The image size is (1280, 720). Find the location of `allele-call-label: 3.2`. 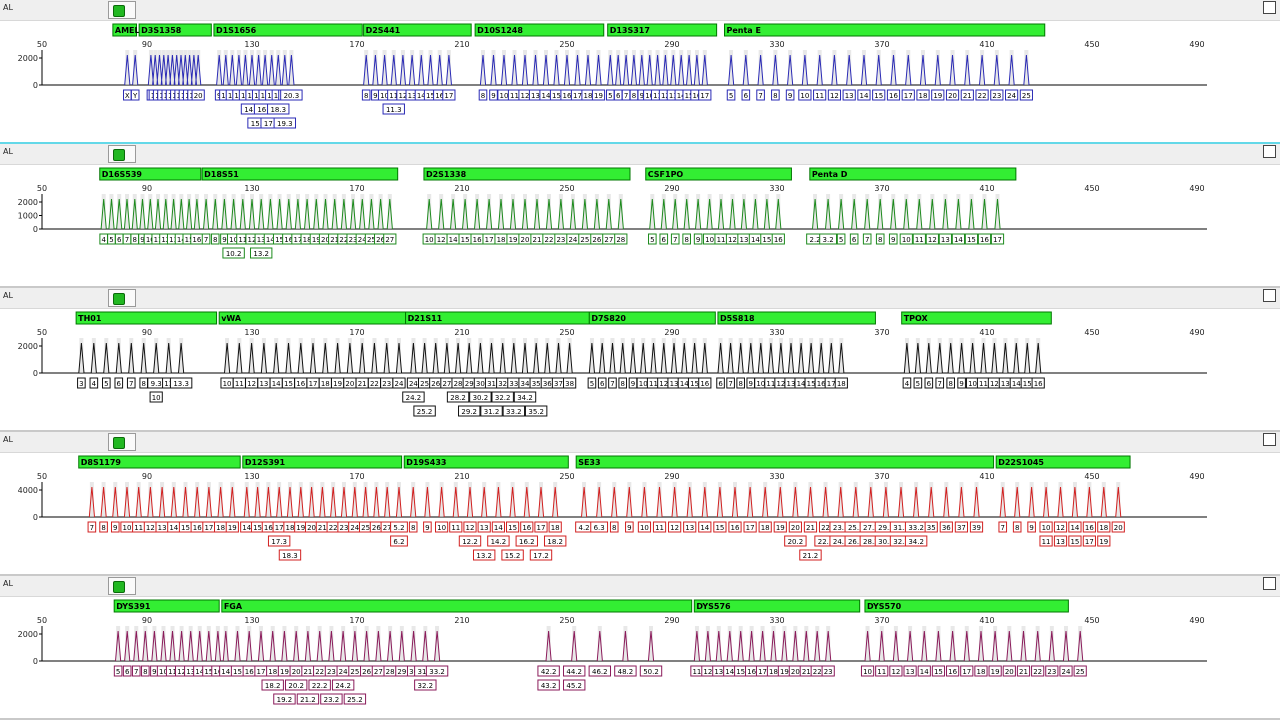

allele-call-label: 3.2 is located at coordinates (828, 239).